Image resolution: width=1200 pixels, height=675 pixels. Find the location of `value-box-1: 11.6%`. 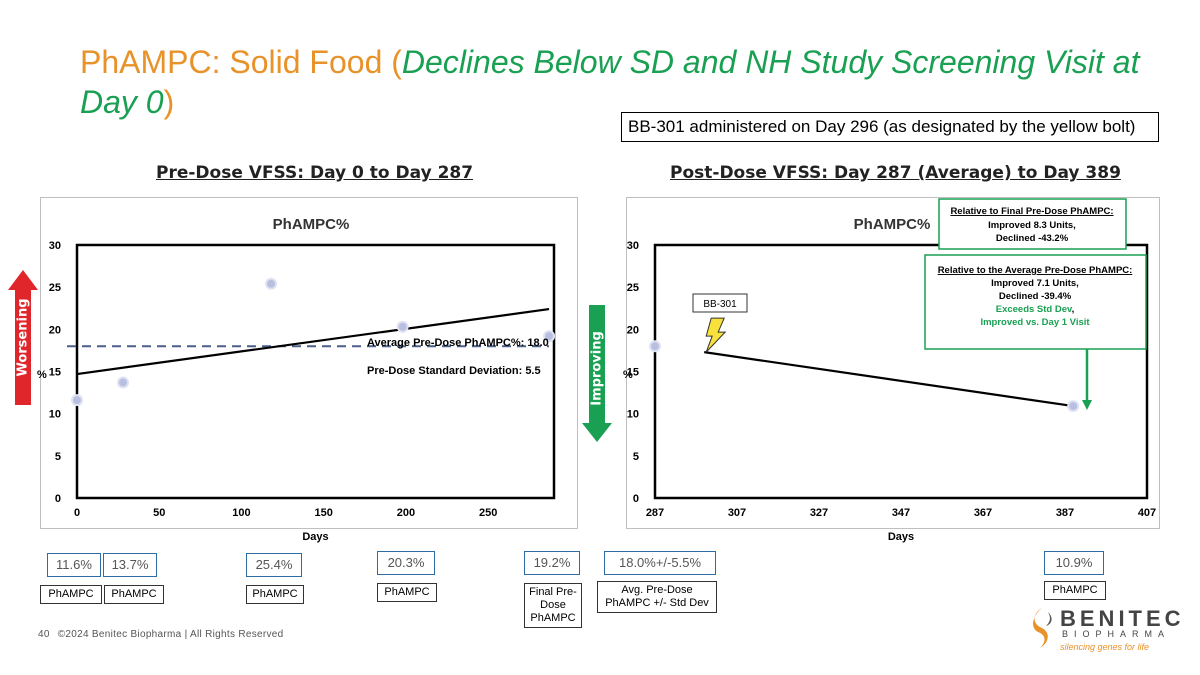

value-box-1: 11.6% is located at coordinates (74, 565).